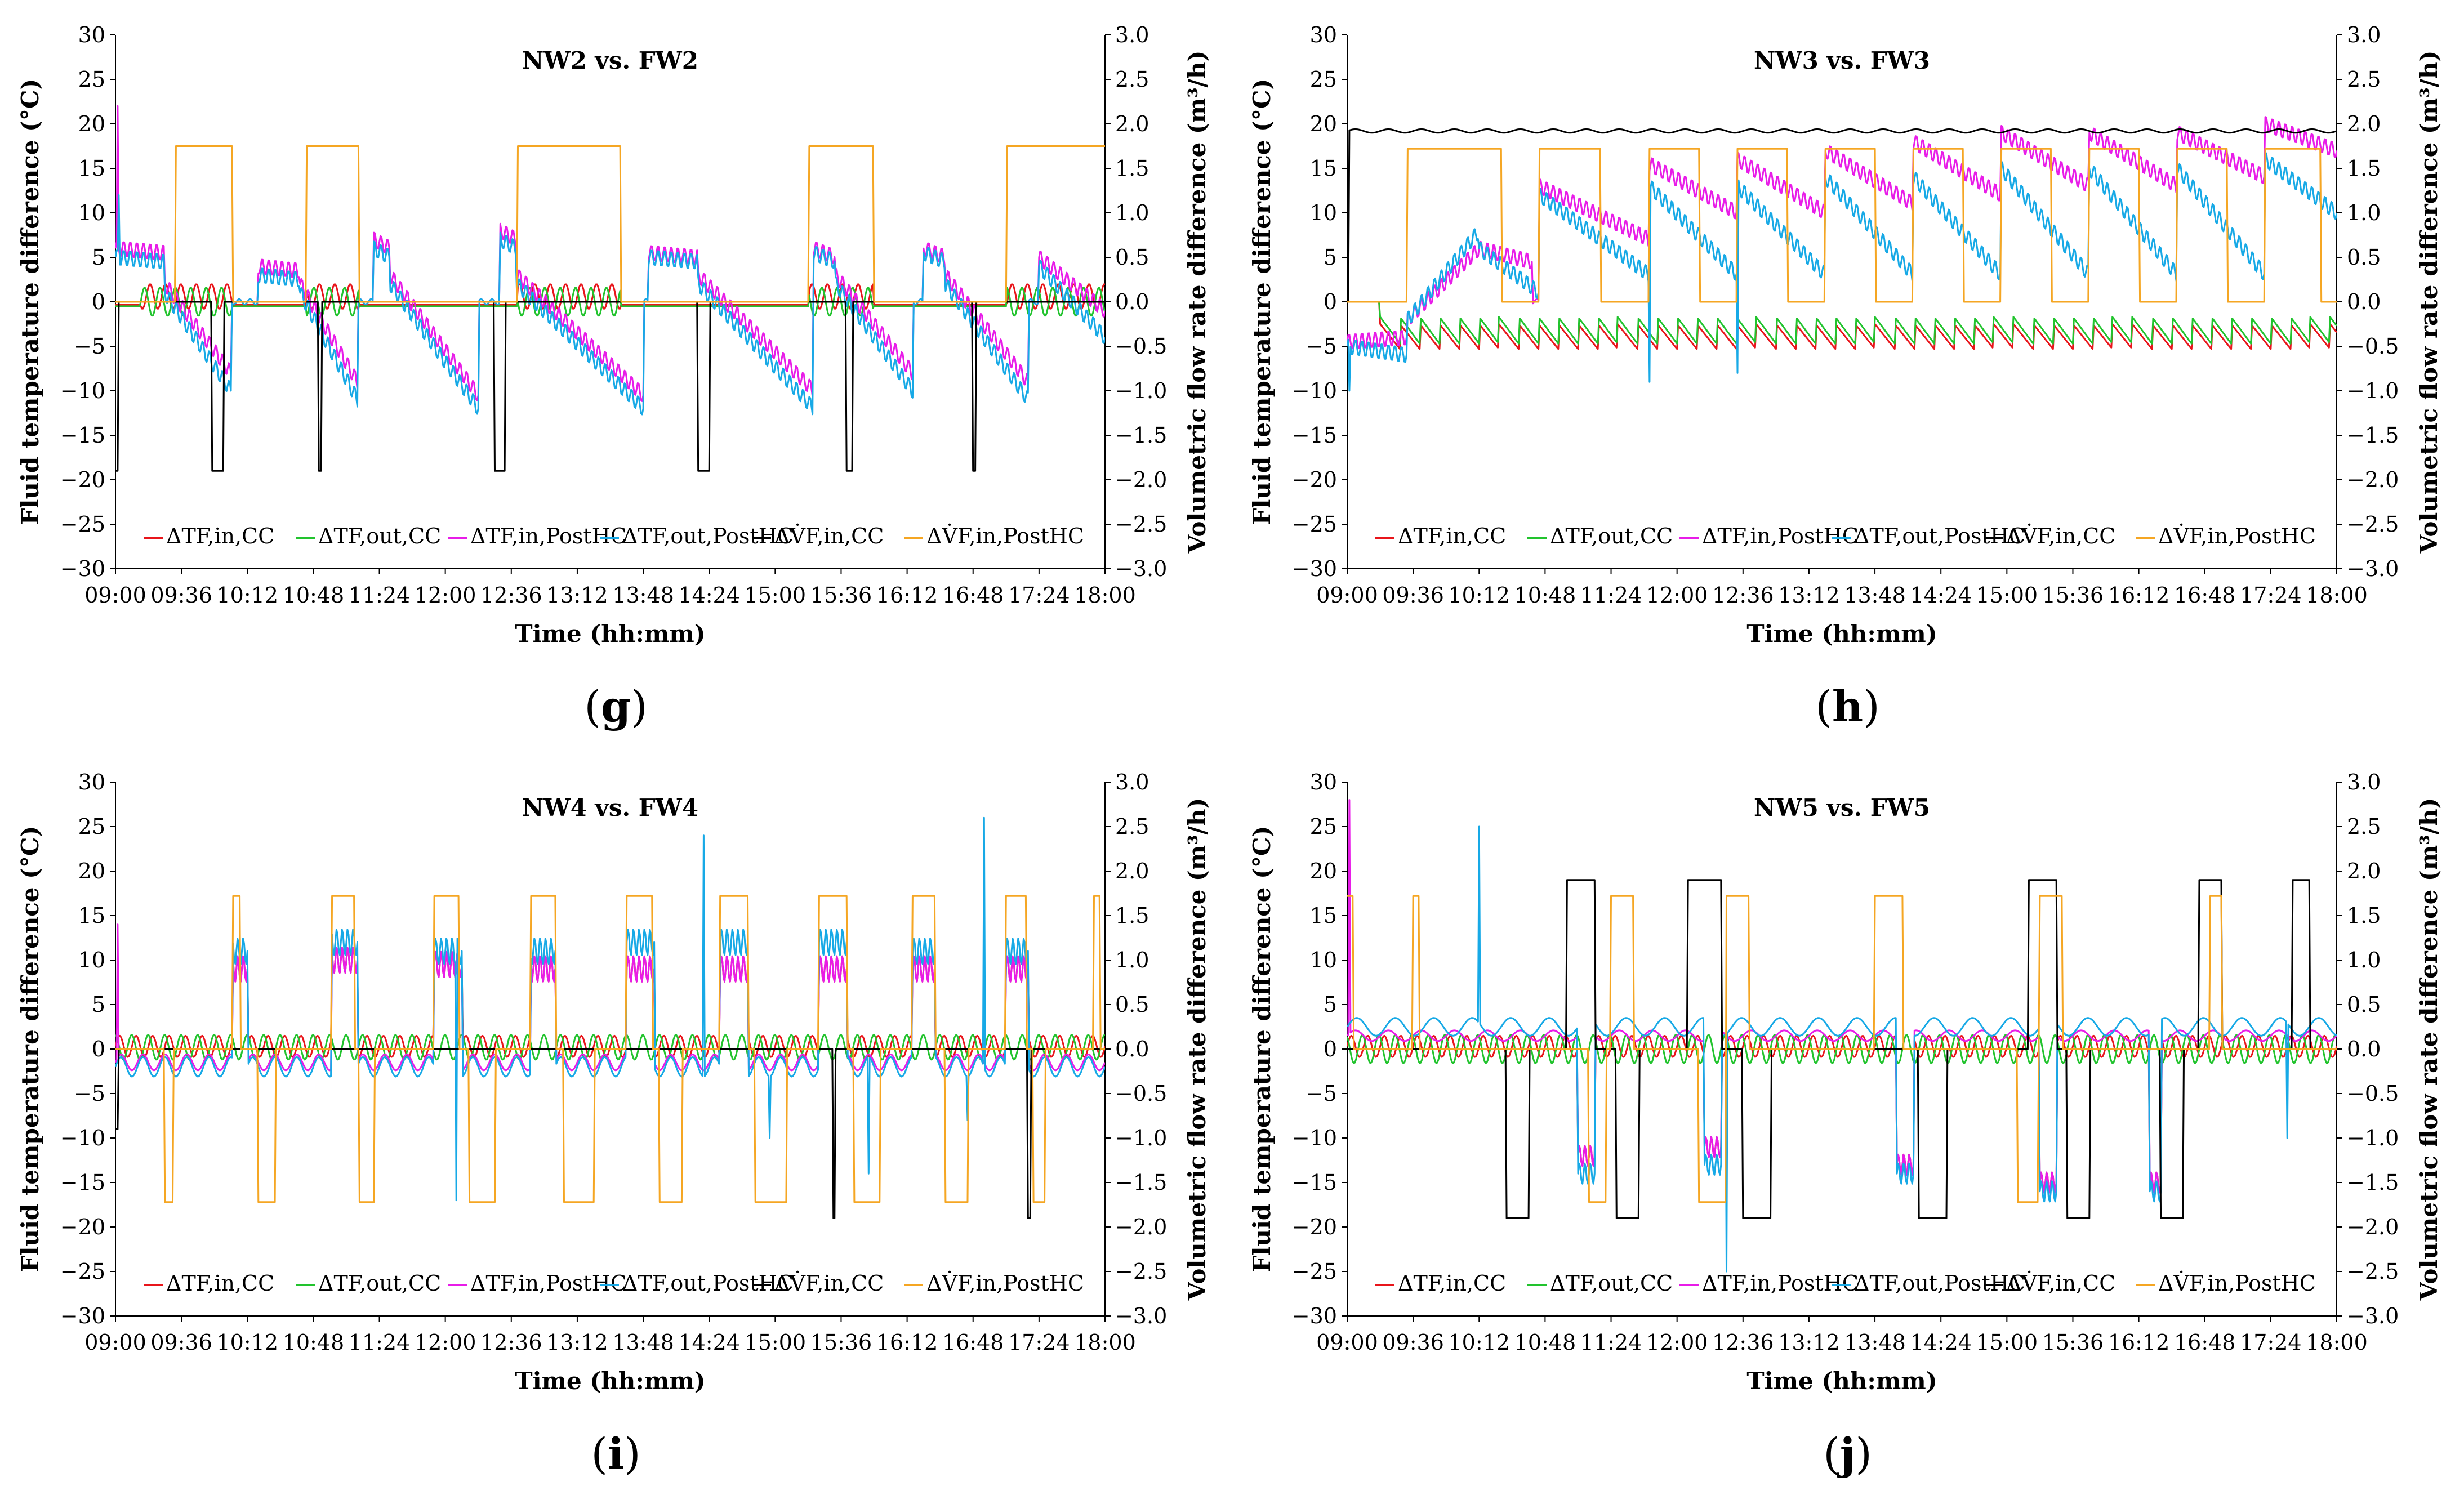 This screenshot has width=2464, height=1495. I want to click on y2-tick-label: −0.5, so click(1141, 1093).